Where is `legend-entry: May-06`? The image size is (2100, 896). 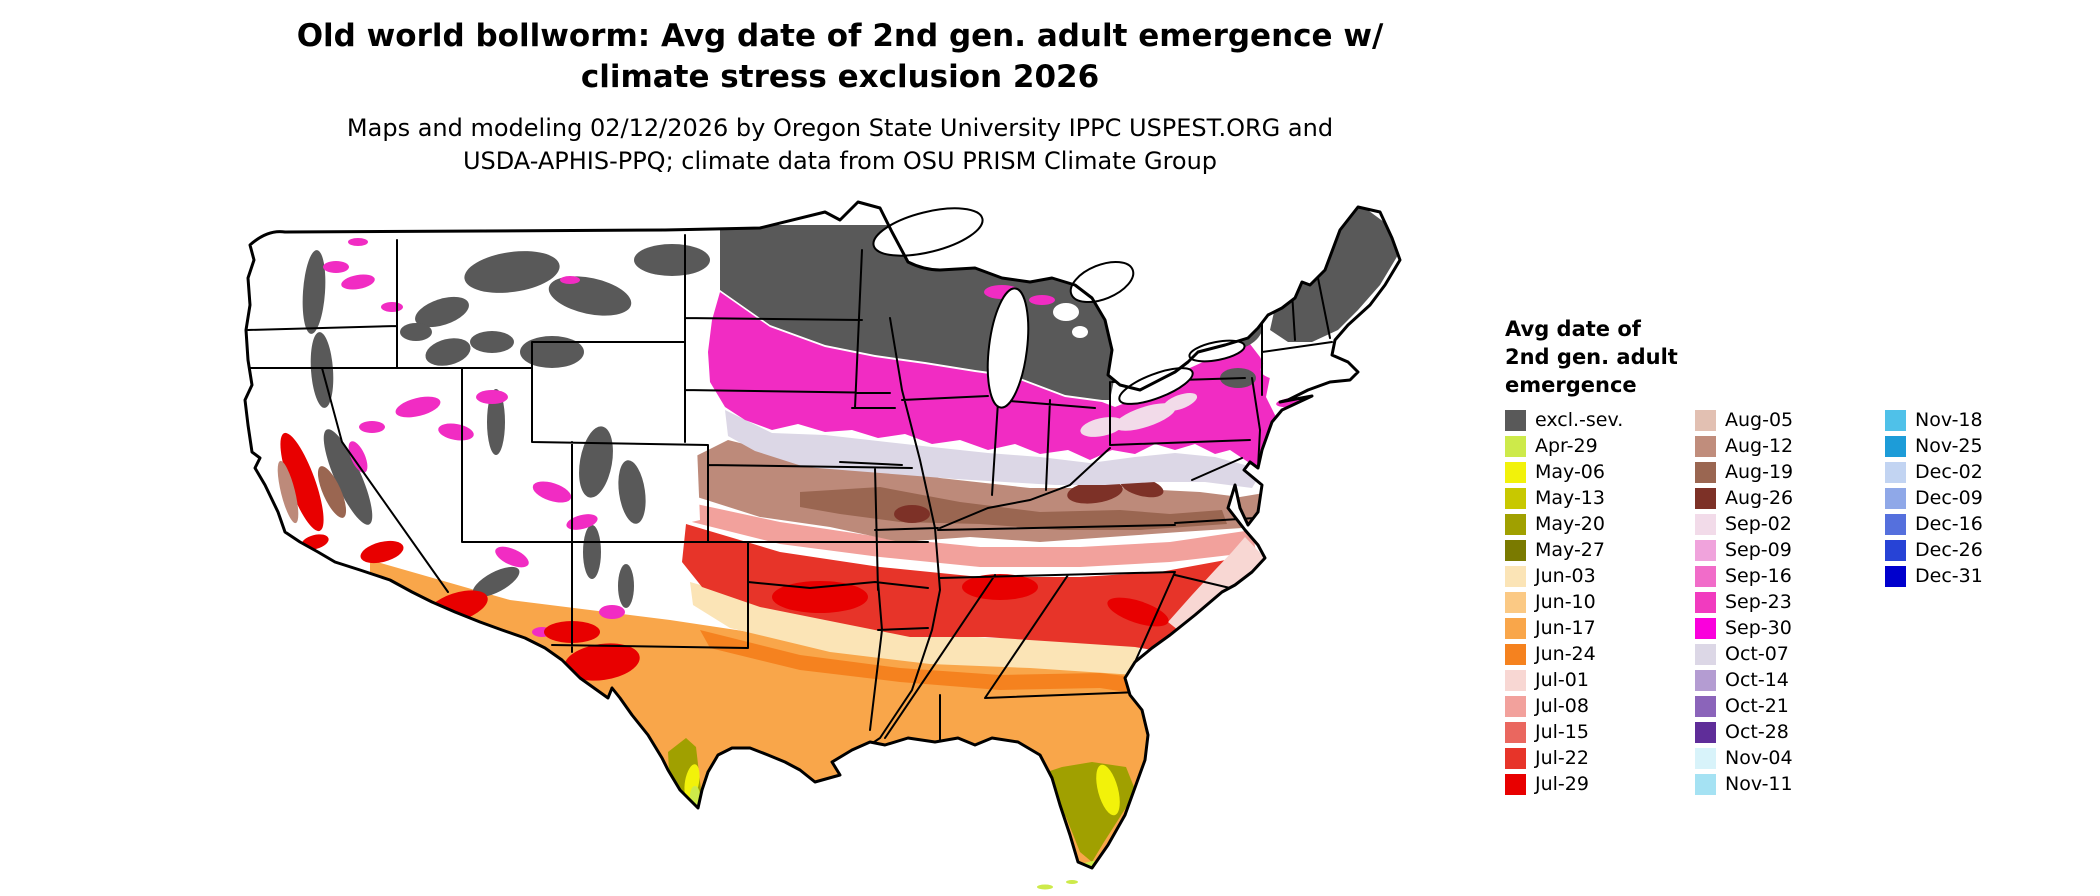 legend-entry: May-06 is located at coordinates (1600, 472).